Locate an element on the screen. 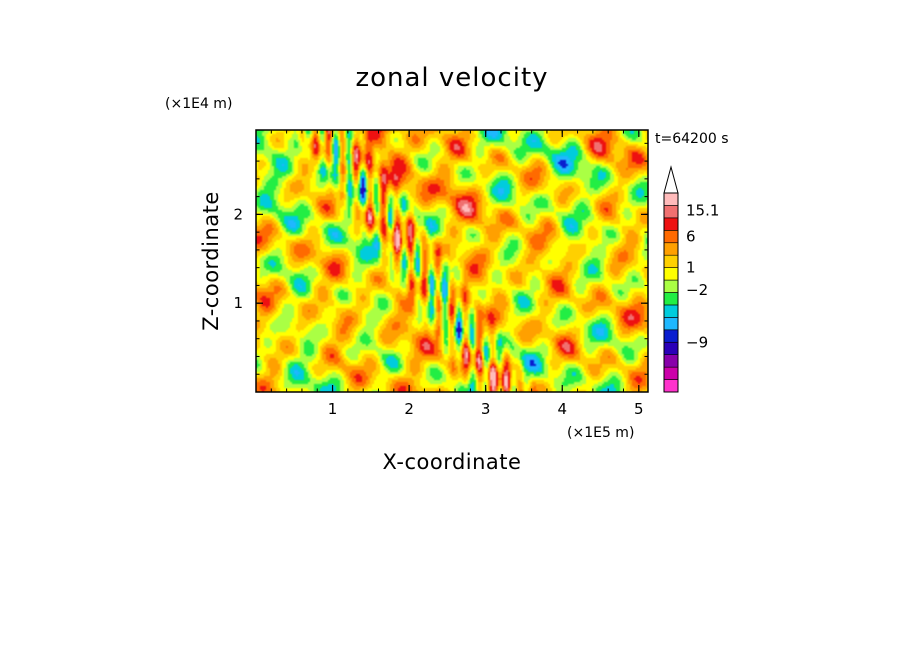 The image size is (904, 654). x-tick-label: 2 is located at coordinates (409, 409).